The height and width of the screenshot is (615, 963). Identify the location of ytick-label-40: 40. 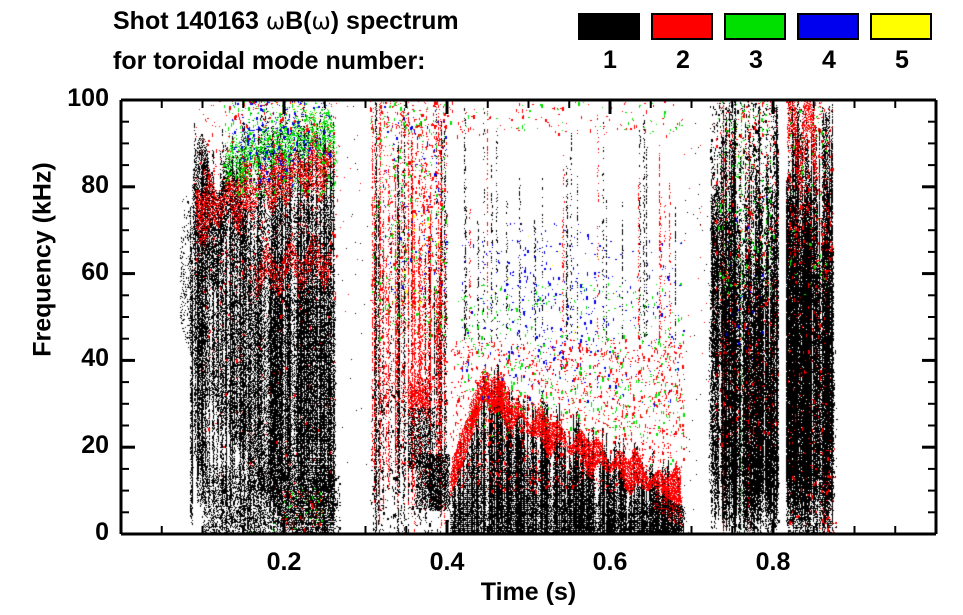
(95, 358).